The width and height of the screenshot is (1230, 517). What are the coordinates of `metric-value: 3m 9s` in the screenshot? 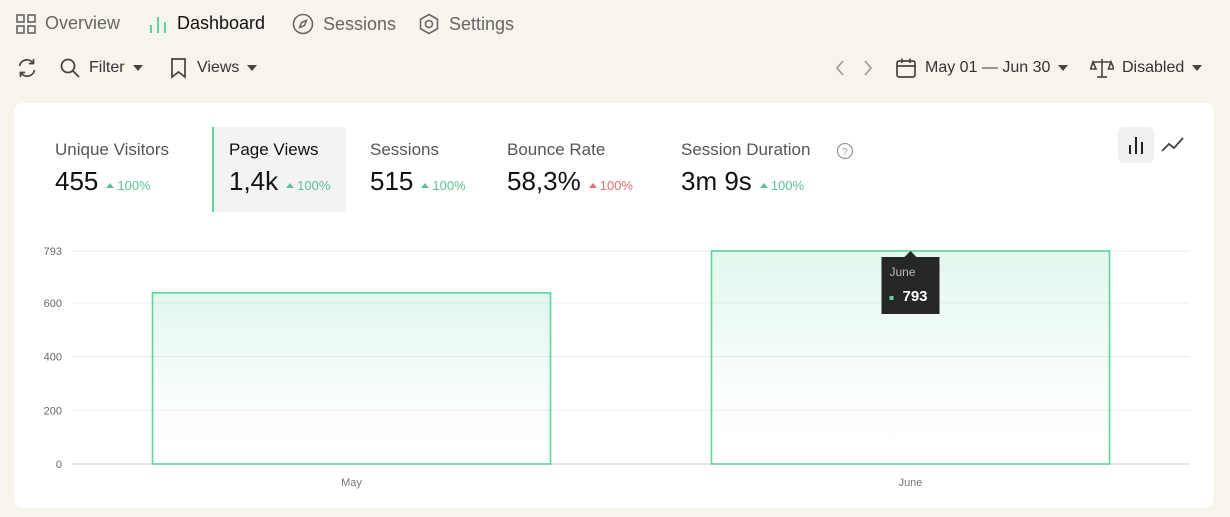 It's located at (716, 181).